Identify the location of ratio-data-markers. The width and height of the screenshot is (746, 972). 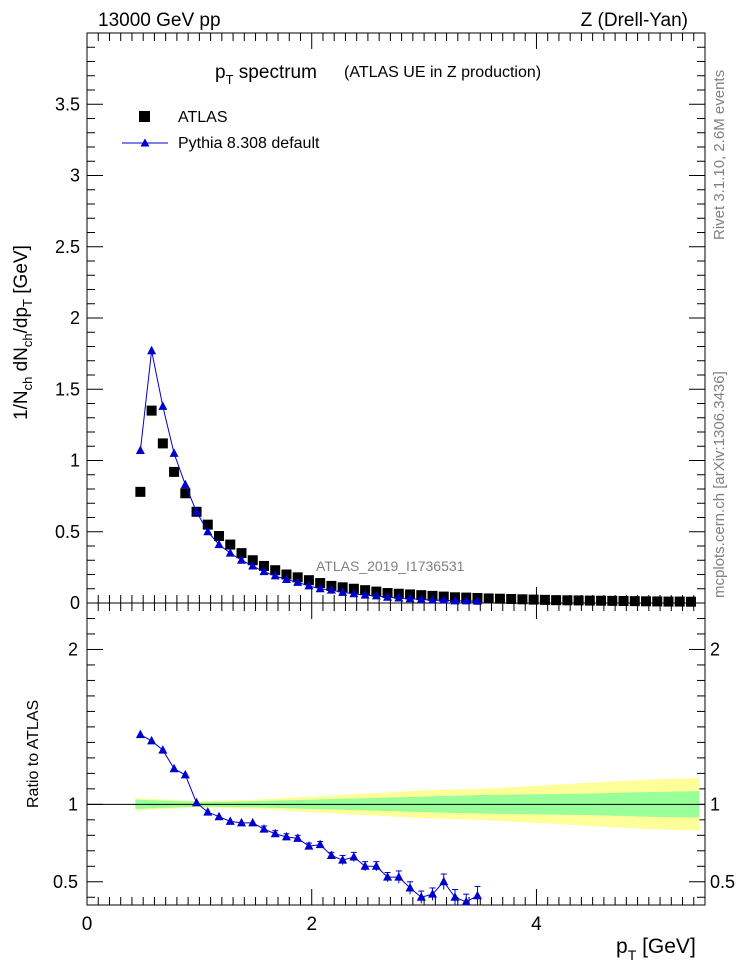
(308, 817).